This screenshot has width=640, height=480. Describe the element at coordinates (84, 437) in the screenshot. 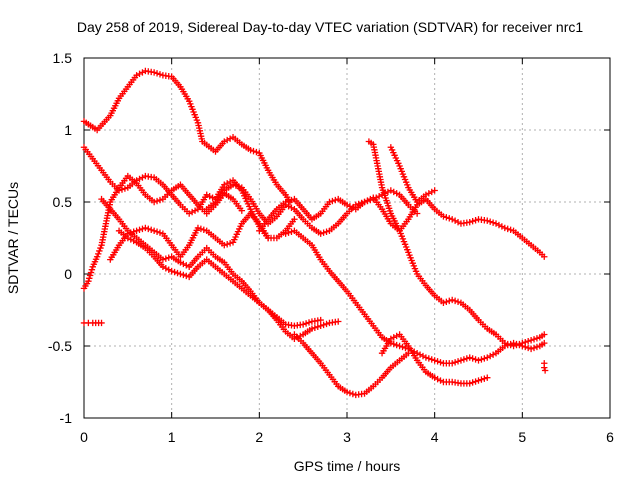

I see `x-tick-label: 0` at that location.